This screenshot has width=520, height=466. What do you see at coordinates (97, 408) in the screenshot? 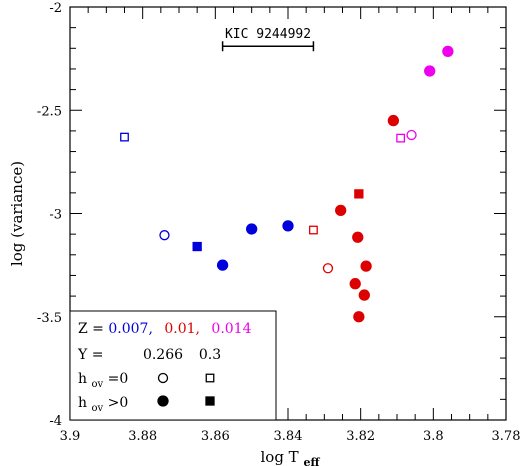
I see `legend-hovpos-sub: ov` at bounding box center [97, 408].